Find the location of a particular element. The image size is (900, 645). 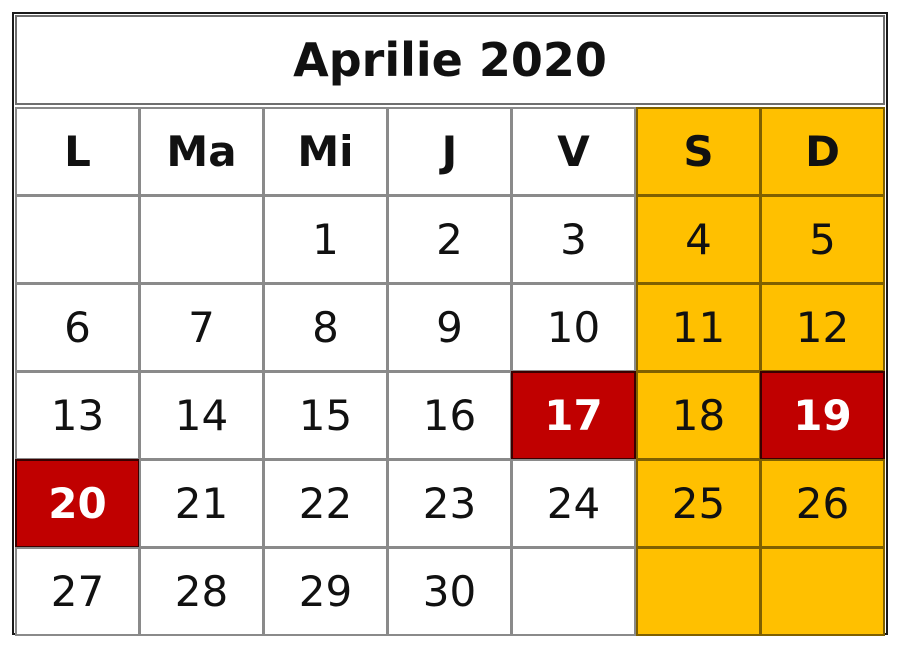

weekday-header-l: L is located at coordinates (77, 151).